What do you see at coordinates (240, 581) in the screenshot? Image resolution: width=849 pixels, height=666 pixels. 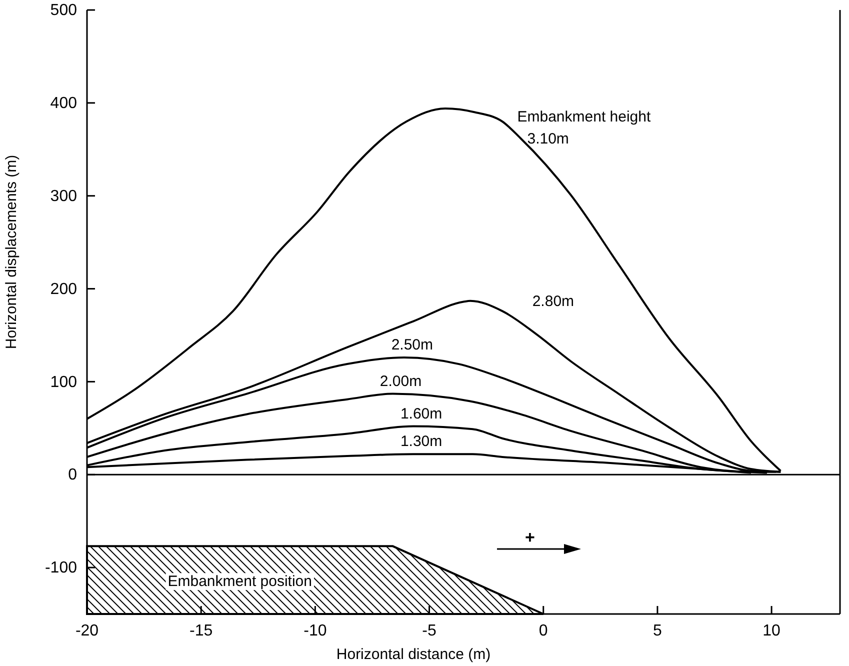 I see `series-label: Embankment position` at bounding box center [240, 581].